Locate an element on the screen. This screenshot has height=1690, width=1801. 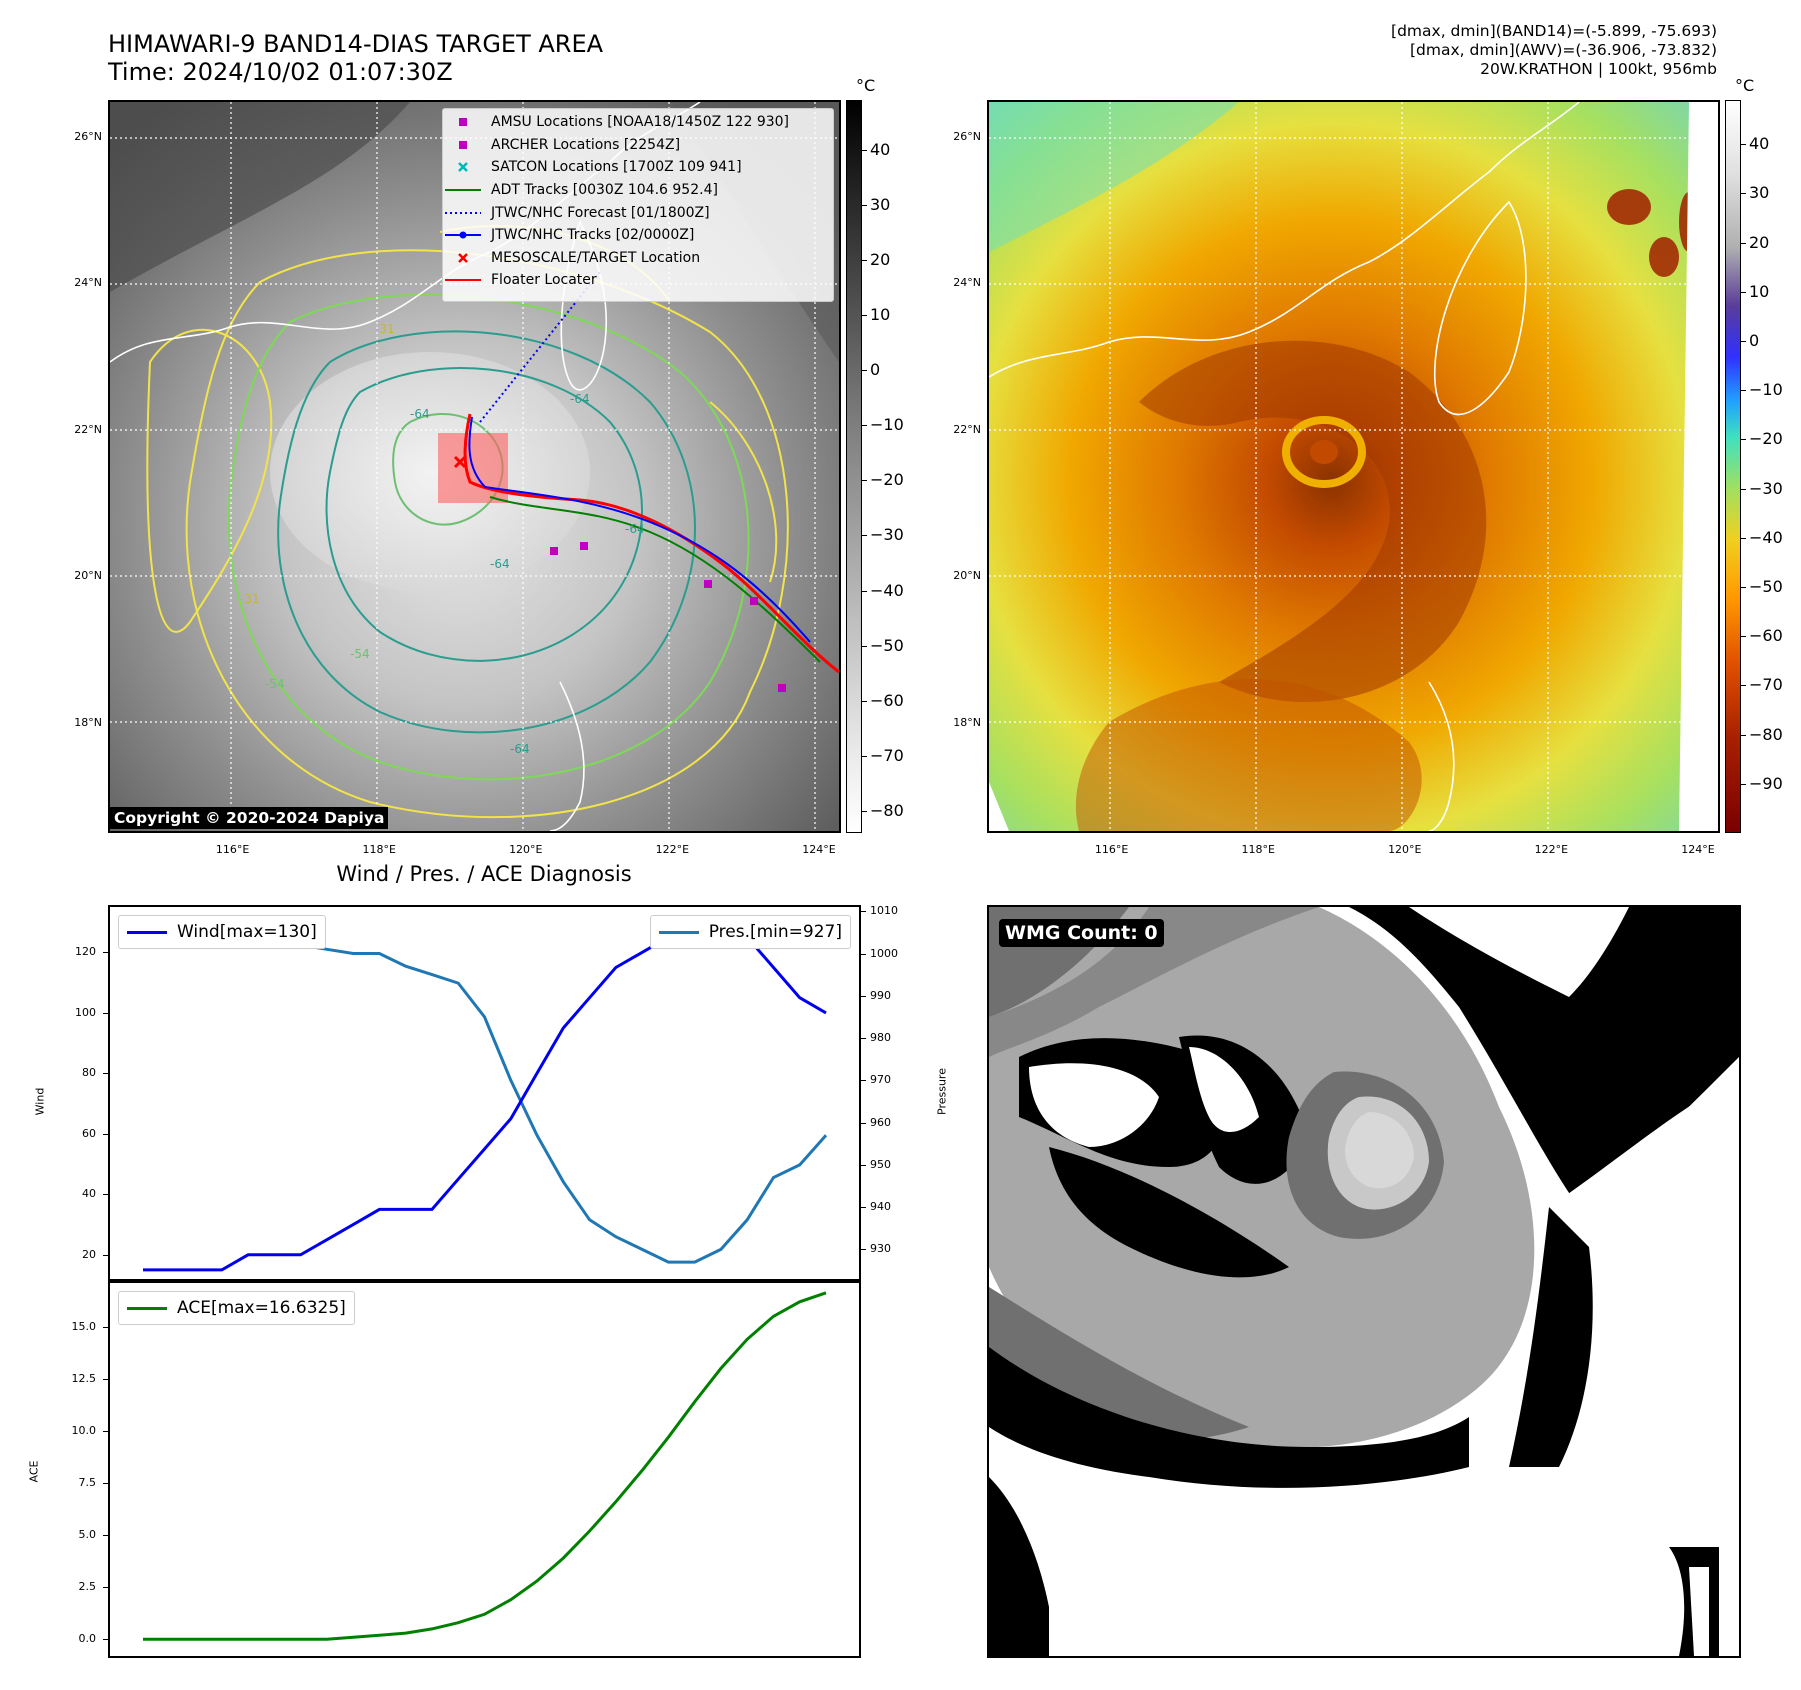
pressure-tick-label: 990 is located at coordinates (880, 995).